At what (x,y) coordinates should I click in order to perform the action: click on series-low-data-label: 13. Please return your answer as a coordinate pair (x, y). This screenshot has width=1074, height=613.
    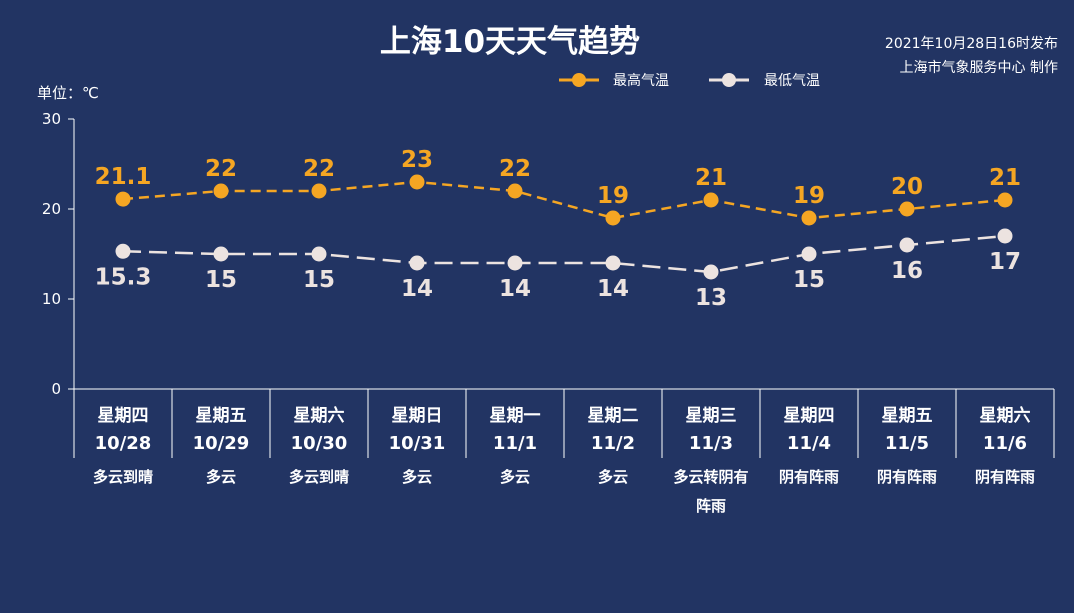
    Looking at the image, I should click on (711, 298).